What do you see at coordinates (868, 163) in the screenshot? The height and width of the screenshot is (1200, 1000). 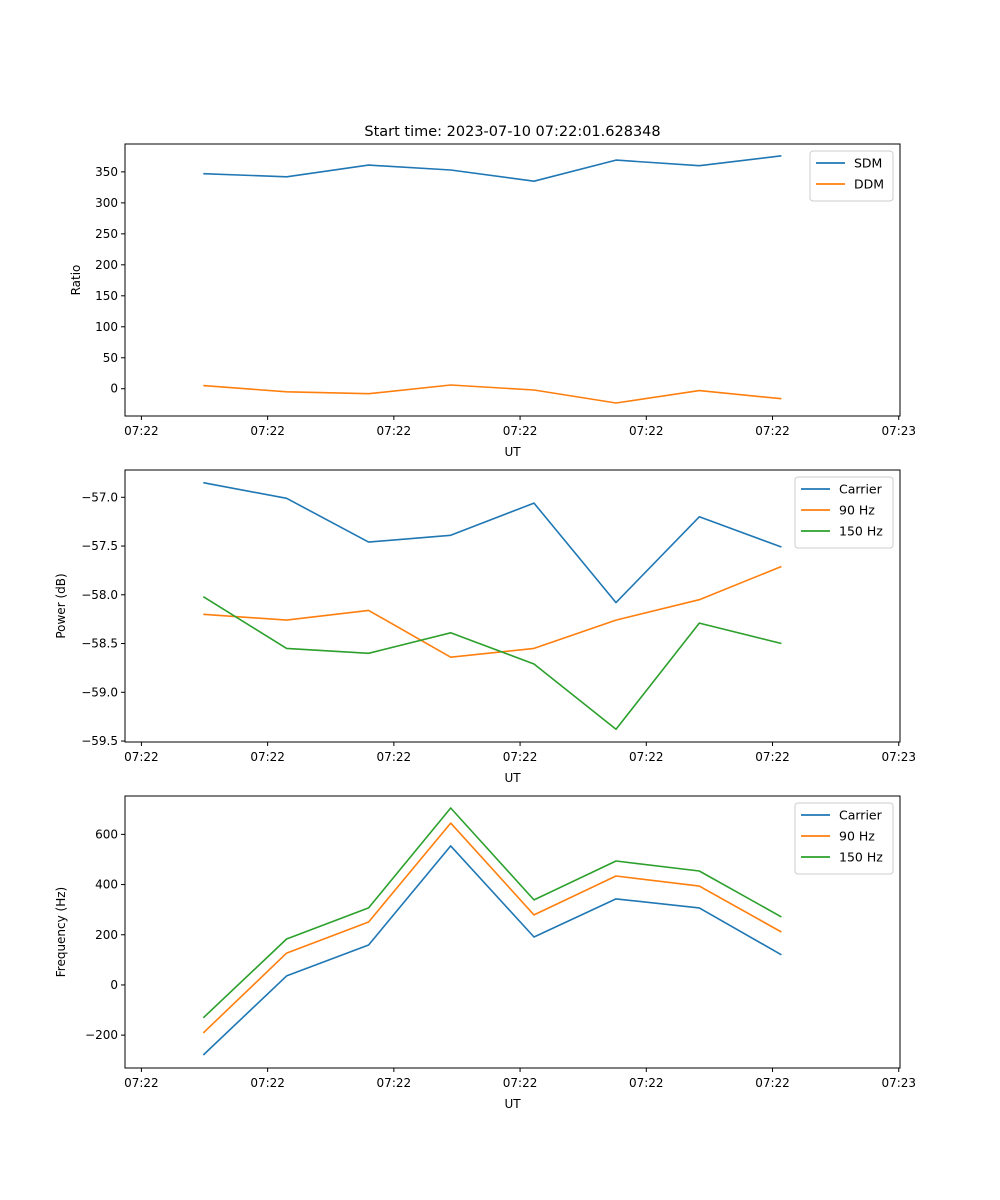 I see `legend-label: SDM` at bounding box center [868, 163].